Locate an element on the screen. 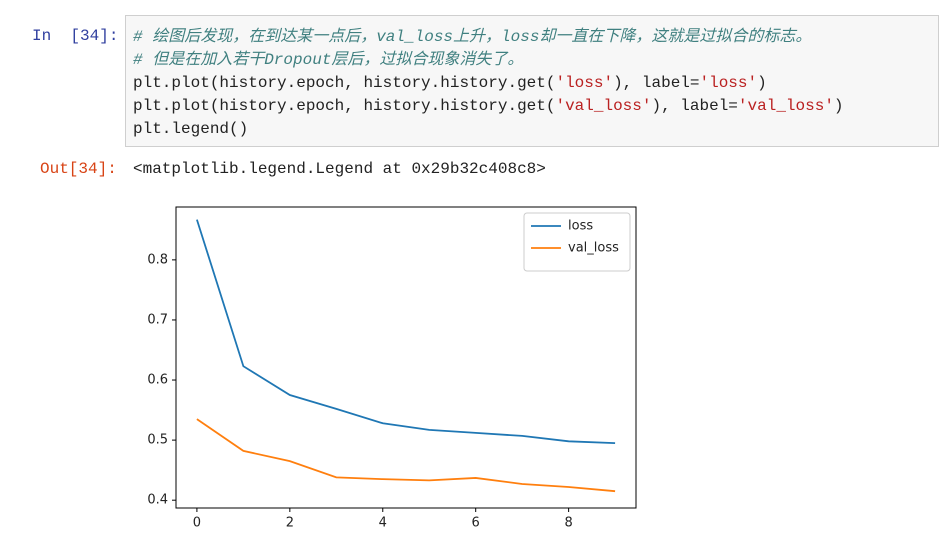 The width and height of the screenshot is (941, 540). code-token: plt.legend() is located at coordinates (191, 129).